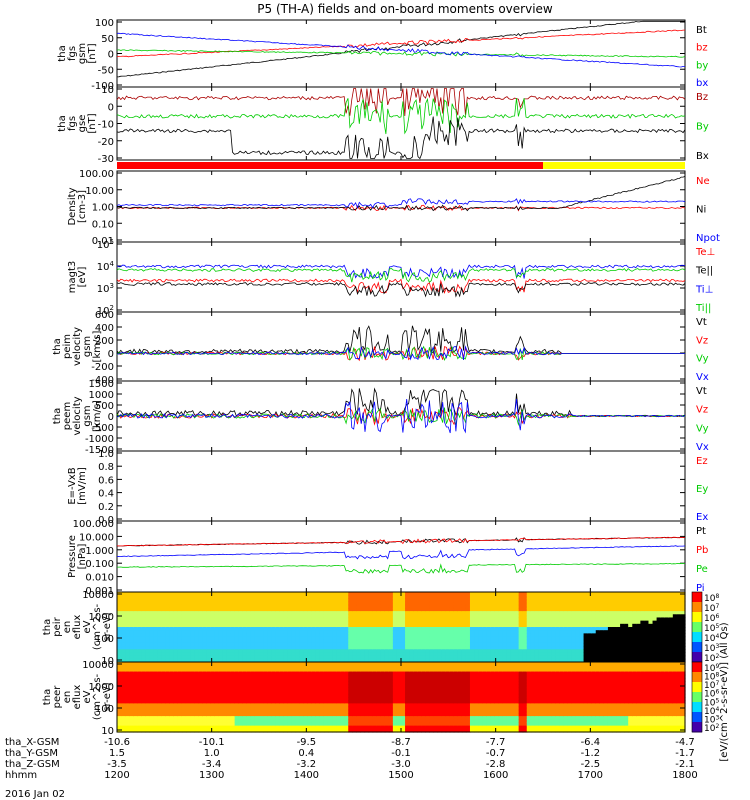 The width and height of the screenshot is (750, 800). I want to click on density-legend-0: Ne, so click(703, 181).